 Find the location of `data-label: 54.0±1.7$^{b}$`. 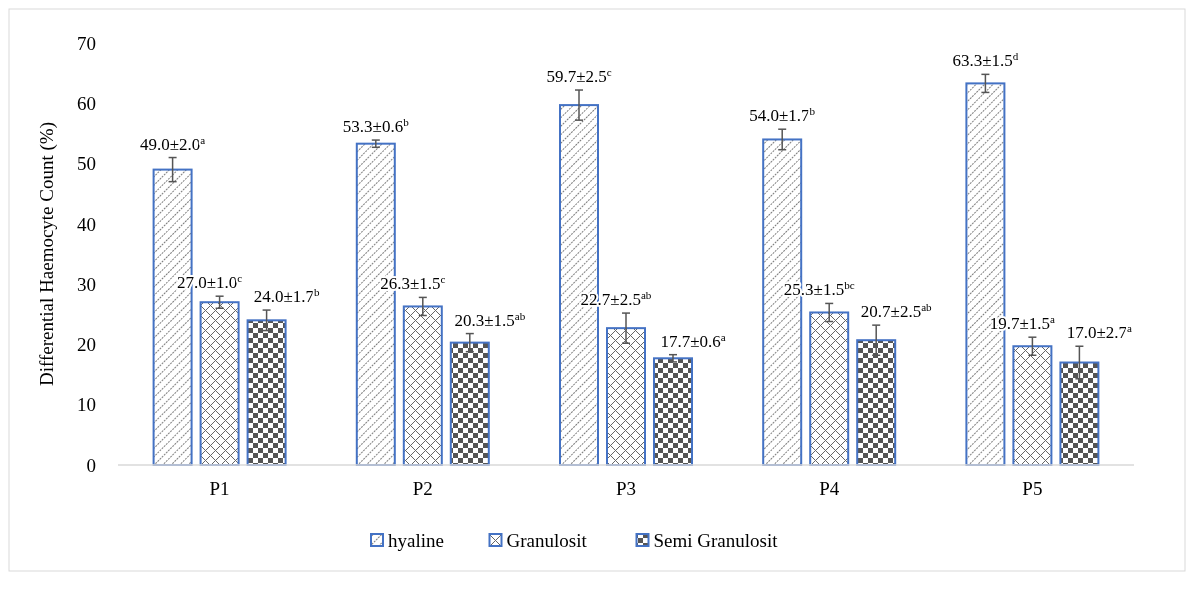

data-label: 54.0±1.7$^{b}$ is located at coordinates (782, 115).